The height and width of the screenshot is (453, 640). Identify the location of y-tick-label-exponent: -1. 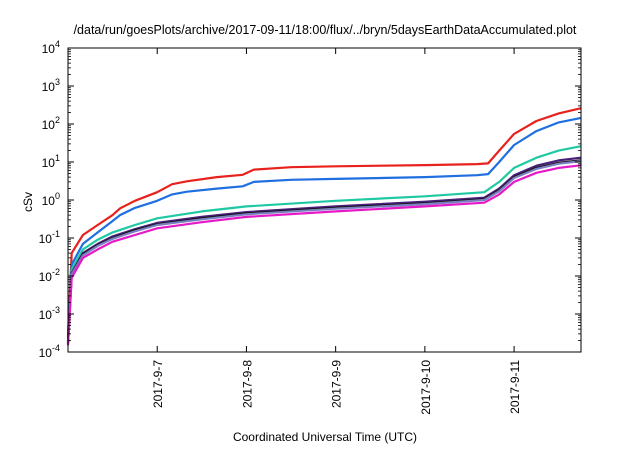
(56, 234).